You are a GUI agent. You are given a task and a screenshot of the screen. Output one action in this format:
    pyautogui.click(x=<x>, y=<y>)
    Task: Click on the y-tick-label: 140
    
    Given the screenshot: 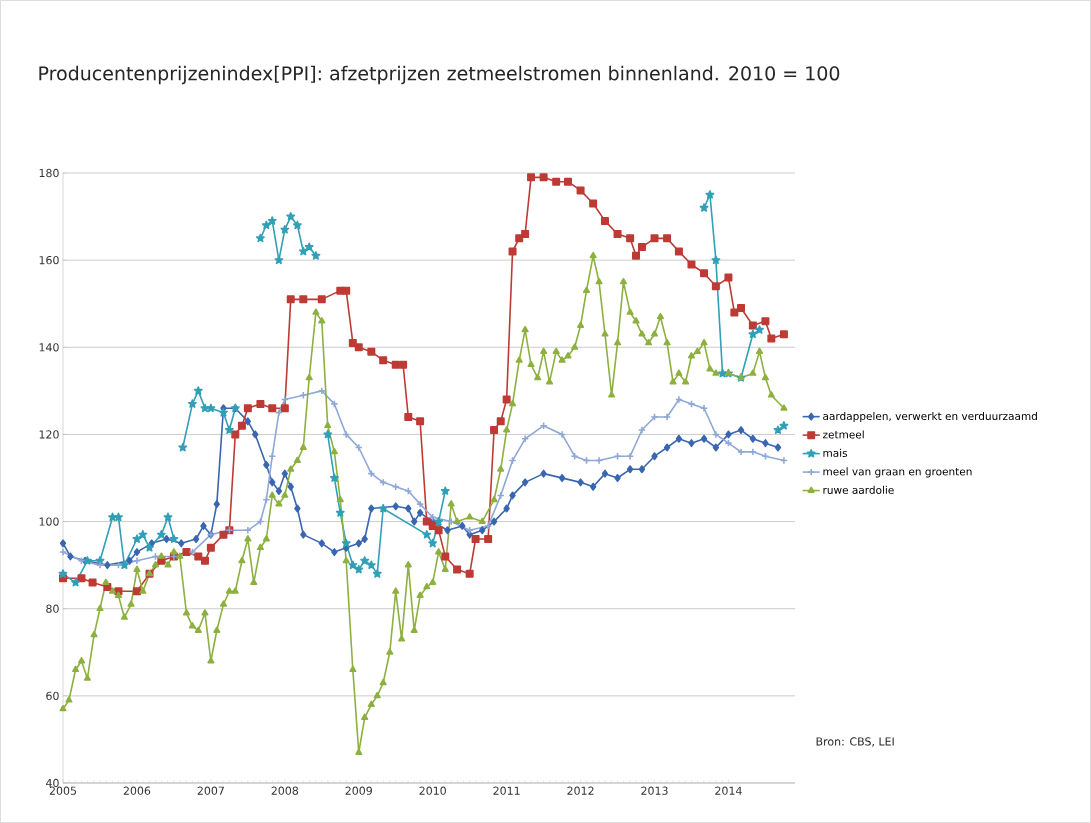 What is the action you would take?
    pyautogui.click(x=49, y=347)
    